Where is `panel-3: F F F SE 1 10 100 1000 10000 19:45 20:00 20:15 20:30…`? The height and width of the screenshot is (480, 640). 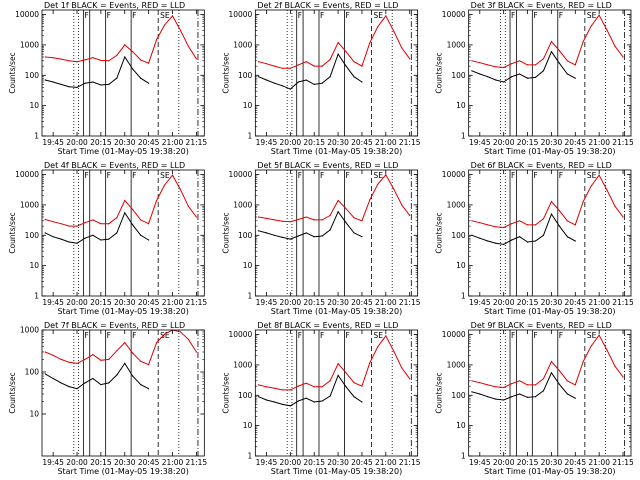
panel-3: F F F SE 1 10 100 1000 10000 19:45 20:00 20:15 20:30… is located at coordinates (534, 78).